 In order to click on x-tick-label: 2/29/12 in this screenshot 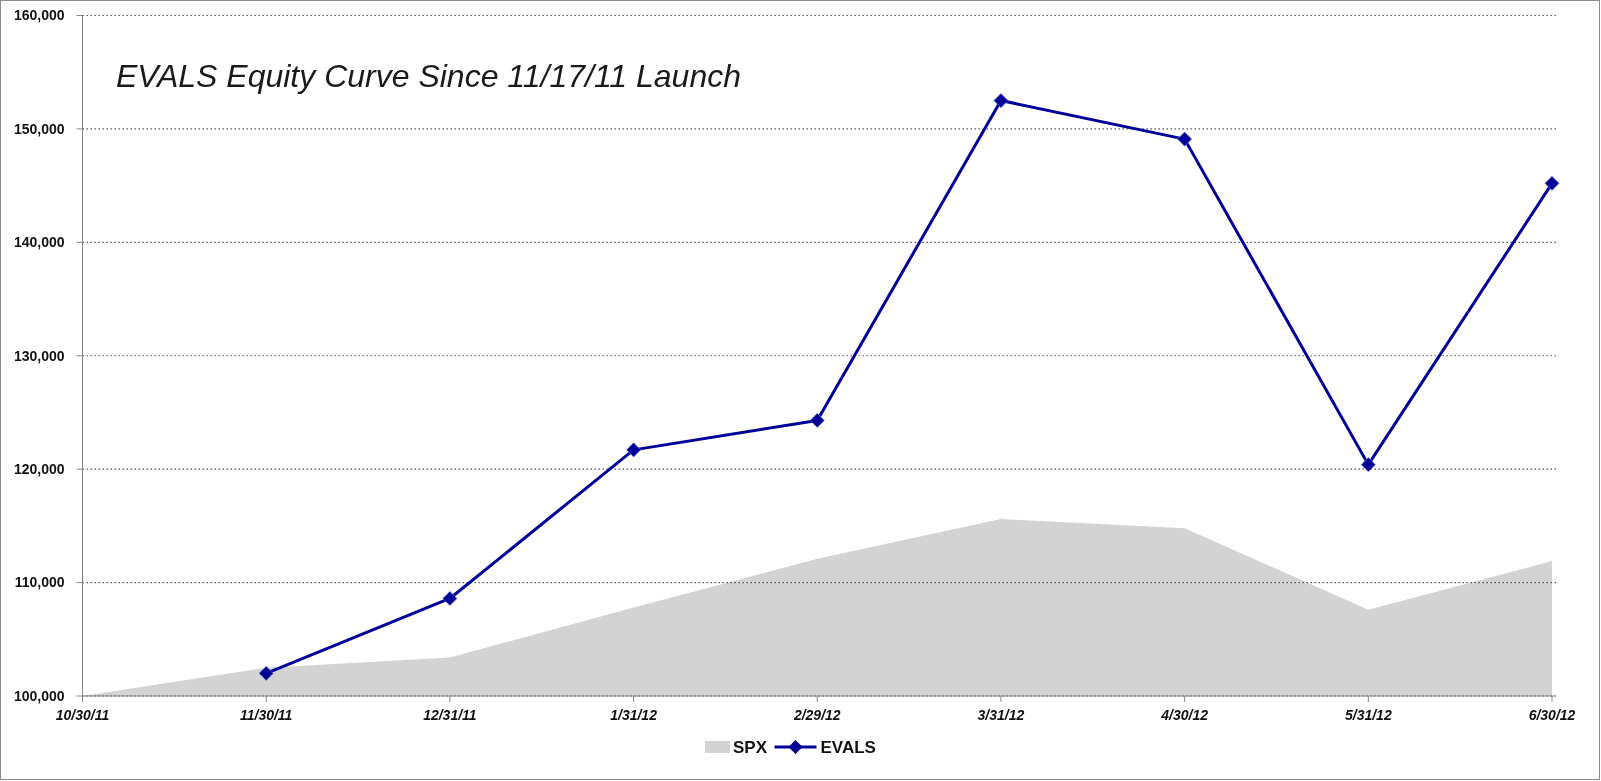, I will do `click(816, 715)`.